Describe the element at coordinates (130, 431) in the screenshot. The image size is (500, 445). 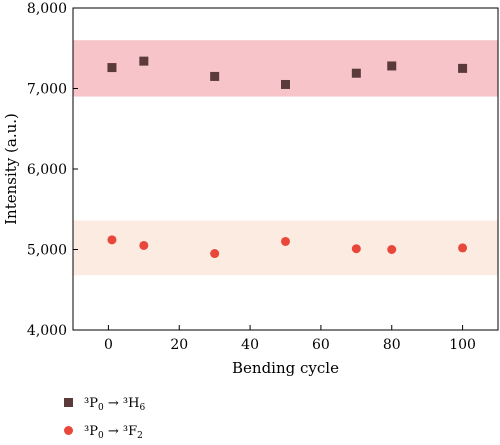
I see `legend-level: ³F` at that location.